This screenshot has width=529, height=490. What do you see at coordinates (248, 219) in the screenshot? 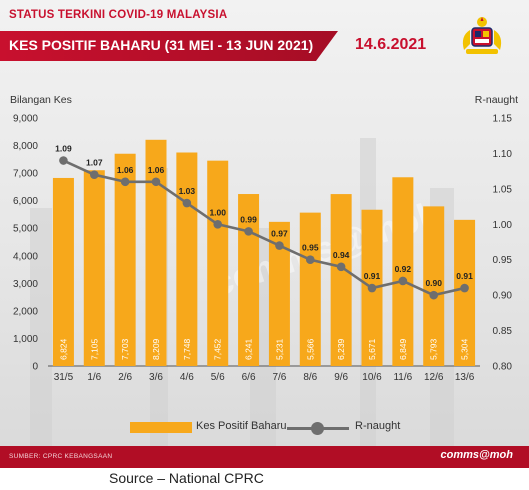
I see `r-naught-label: 0.99` at bounding box center [248, 219].